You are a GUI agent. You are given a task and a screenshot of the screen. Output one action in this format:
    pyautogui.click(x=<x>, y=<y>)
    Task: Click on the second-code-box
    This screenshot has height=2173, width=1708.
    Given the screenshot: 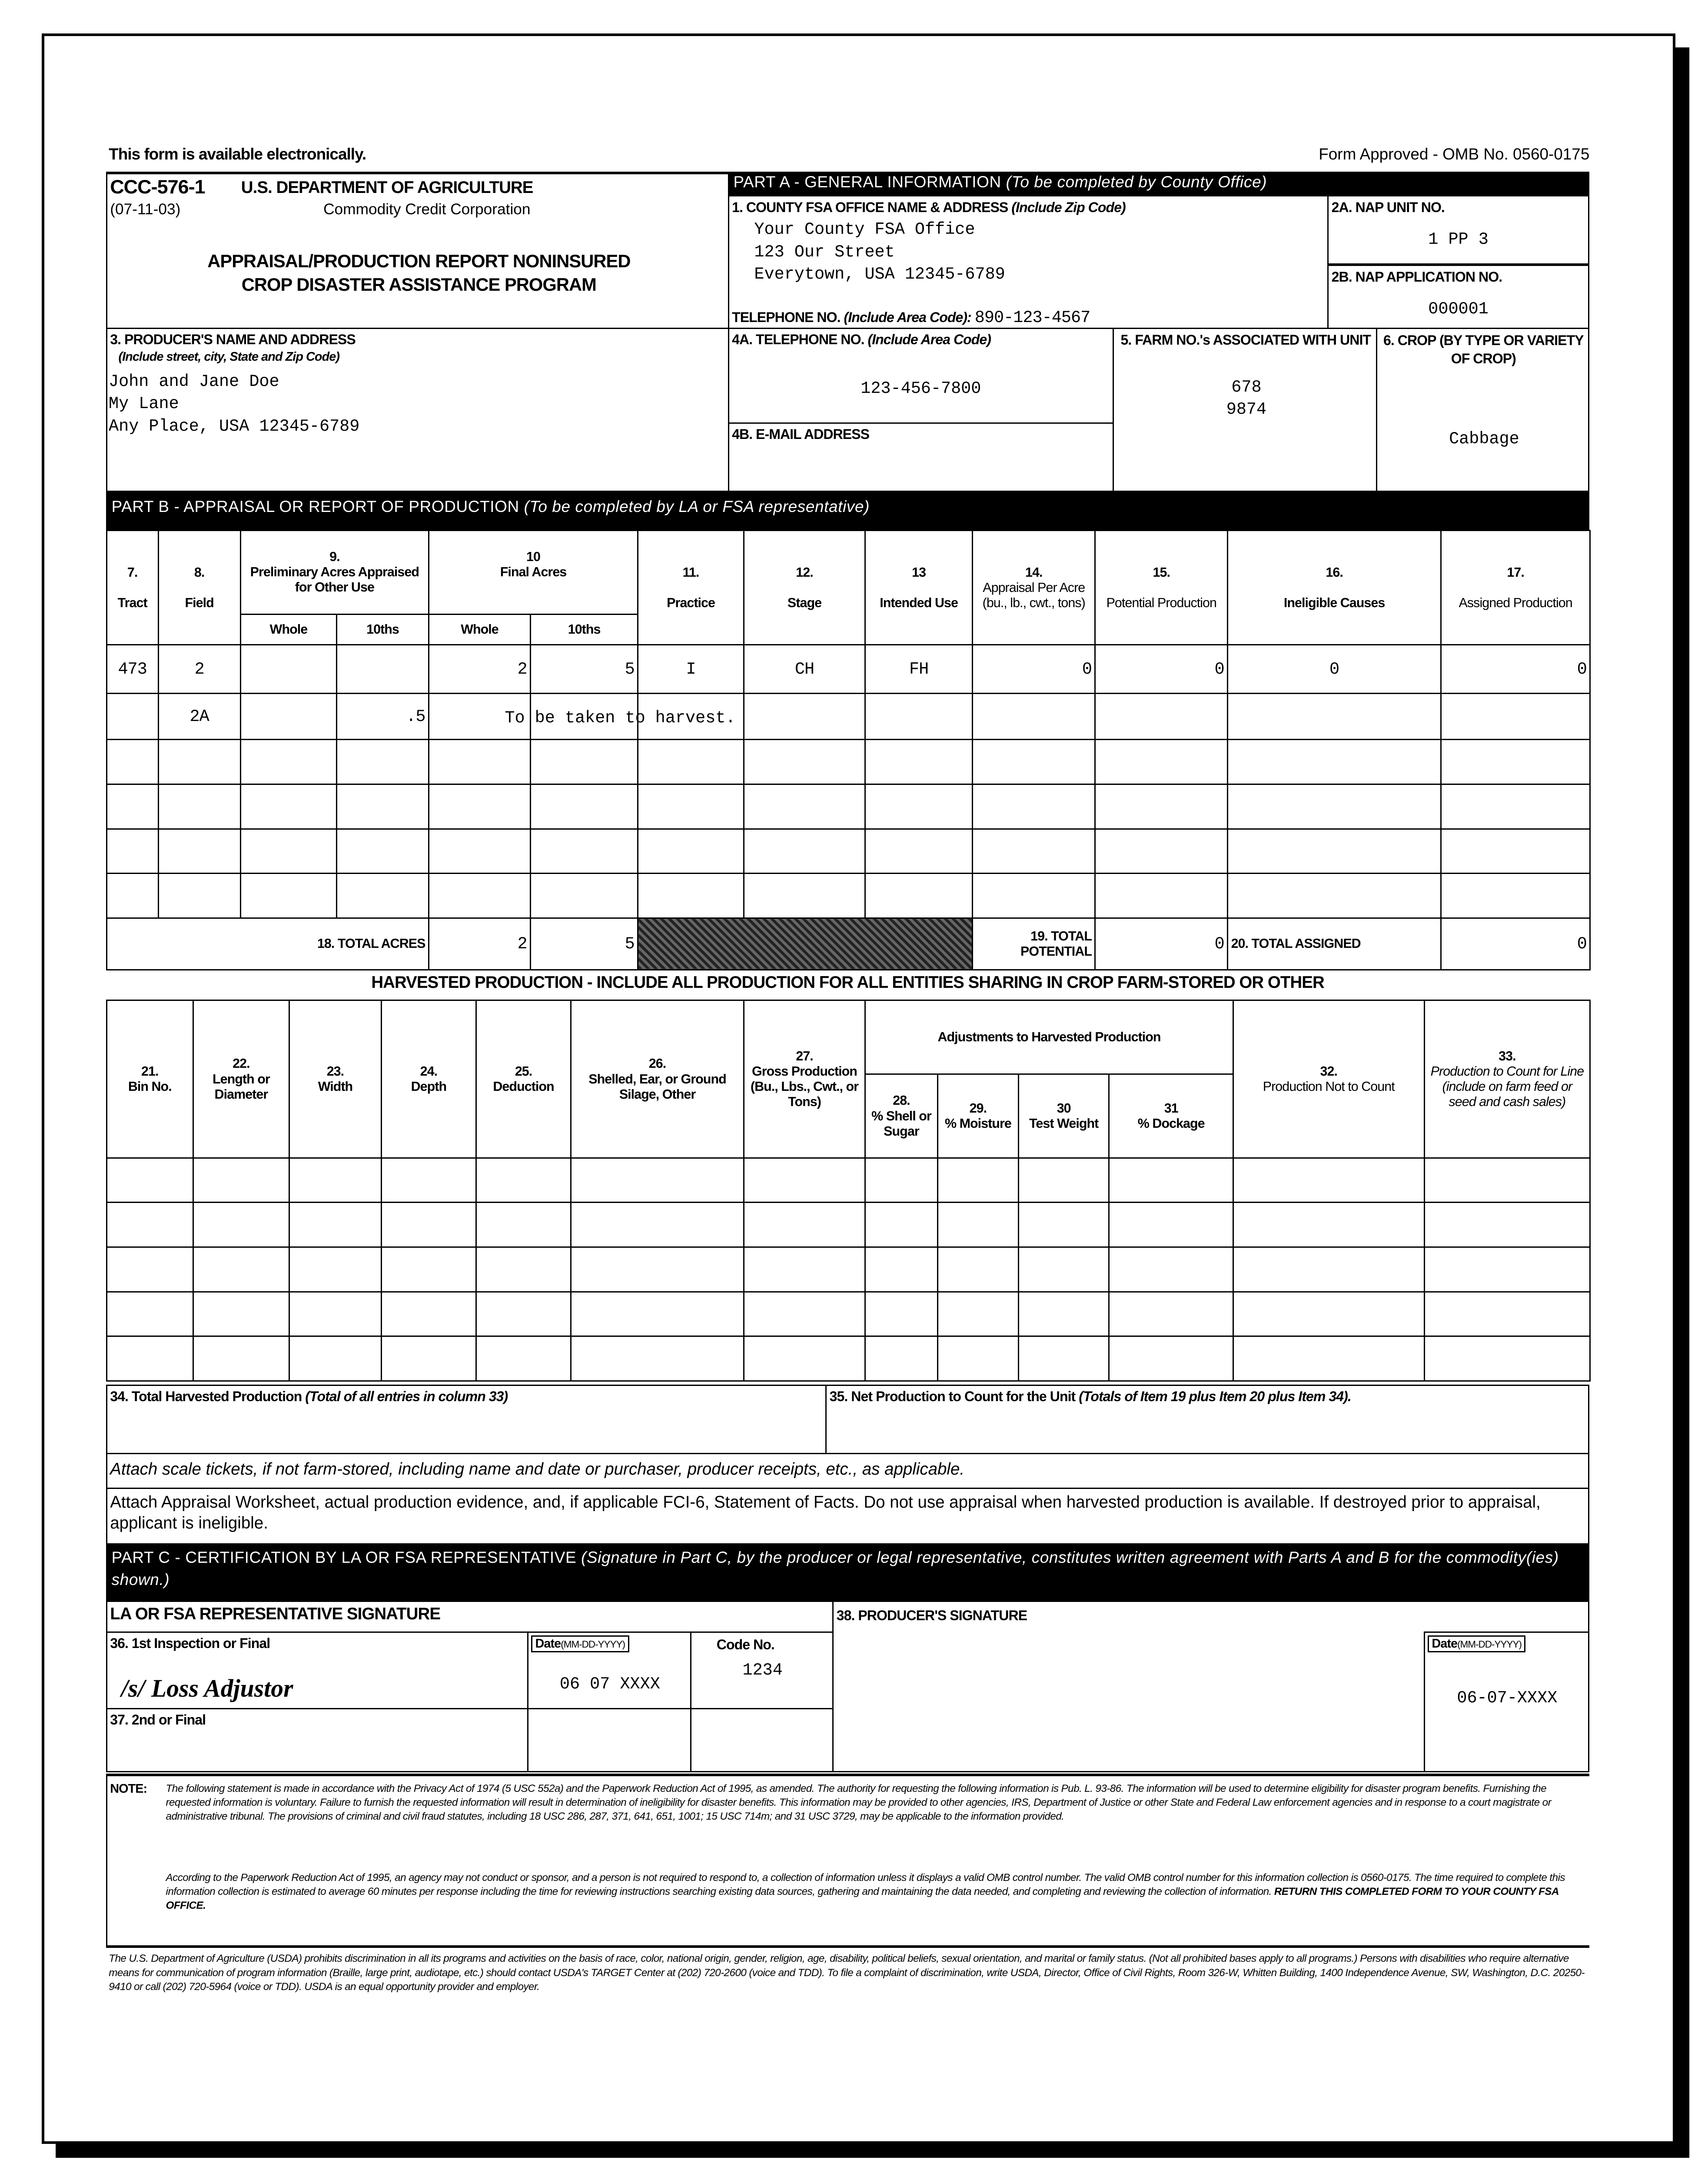 What is the action you would take?
    pyautogui.click(x=762, y=1740)
    